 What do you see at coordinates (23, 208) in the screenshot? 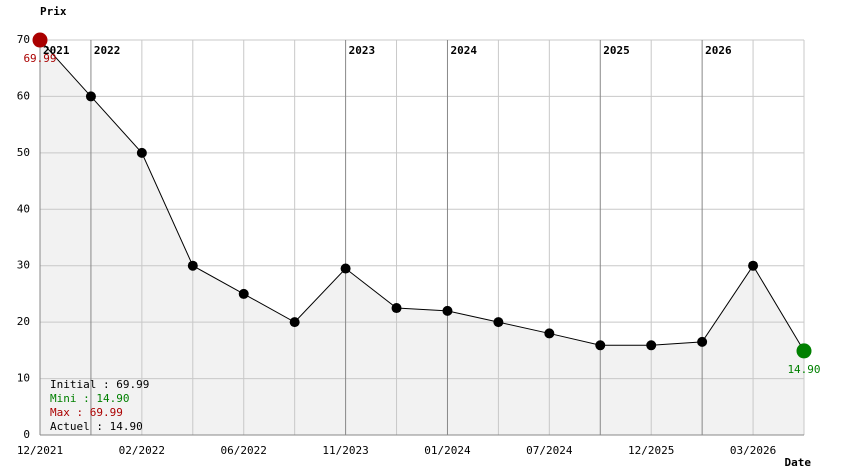
I see `y-tick-label: 40` at bounding box center [23, 208].